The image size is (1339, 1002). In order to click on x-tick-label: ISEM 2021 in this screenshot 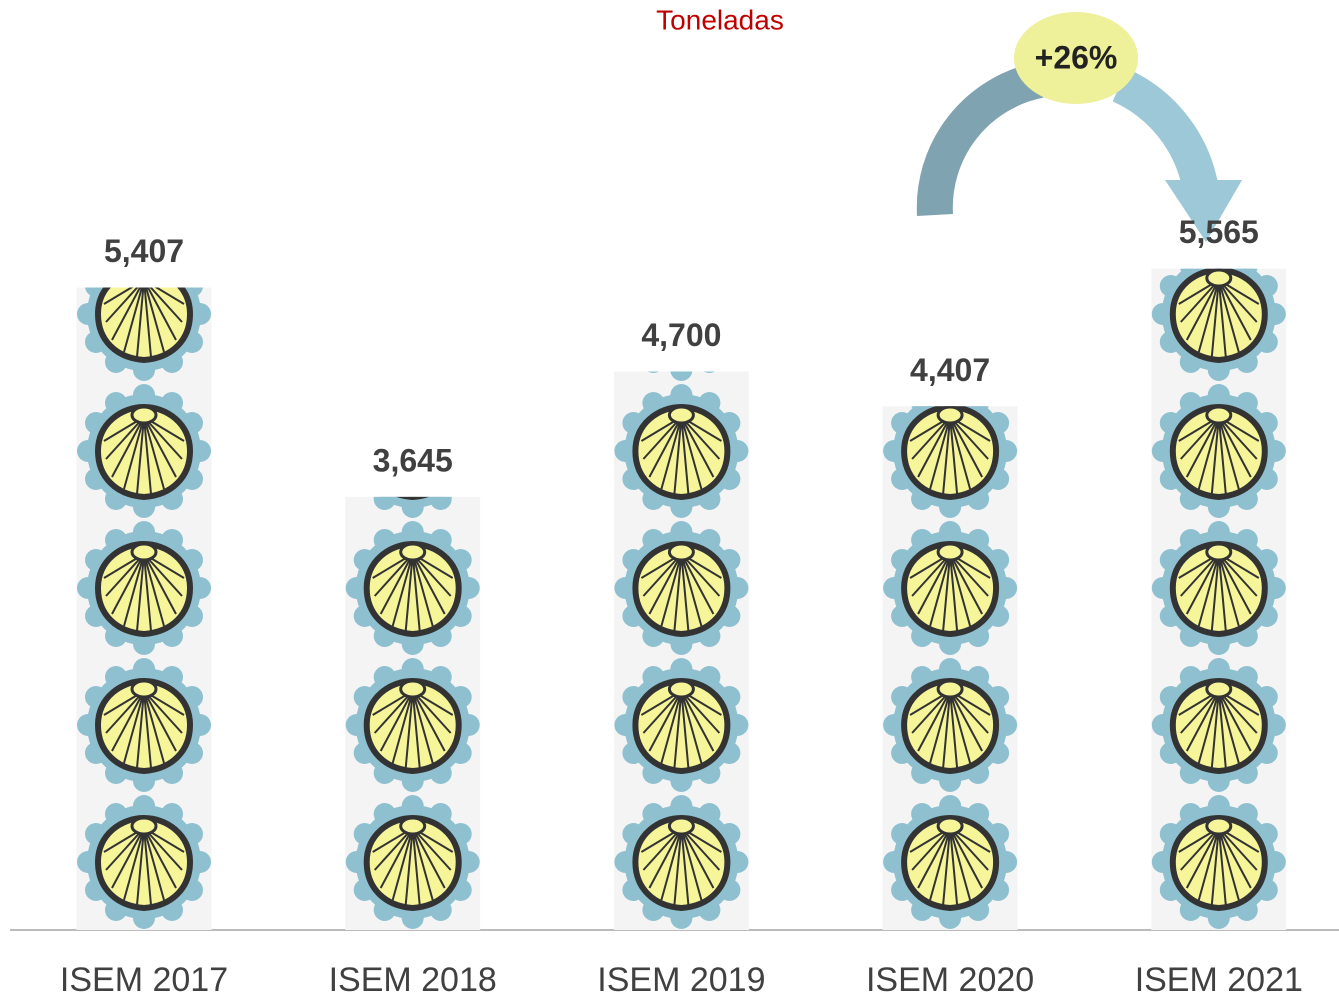, I will do `click(1219, 980)`.